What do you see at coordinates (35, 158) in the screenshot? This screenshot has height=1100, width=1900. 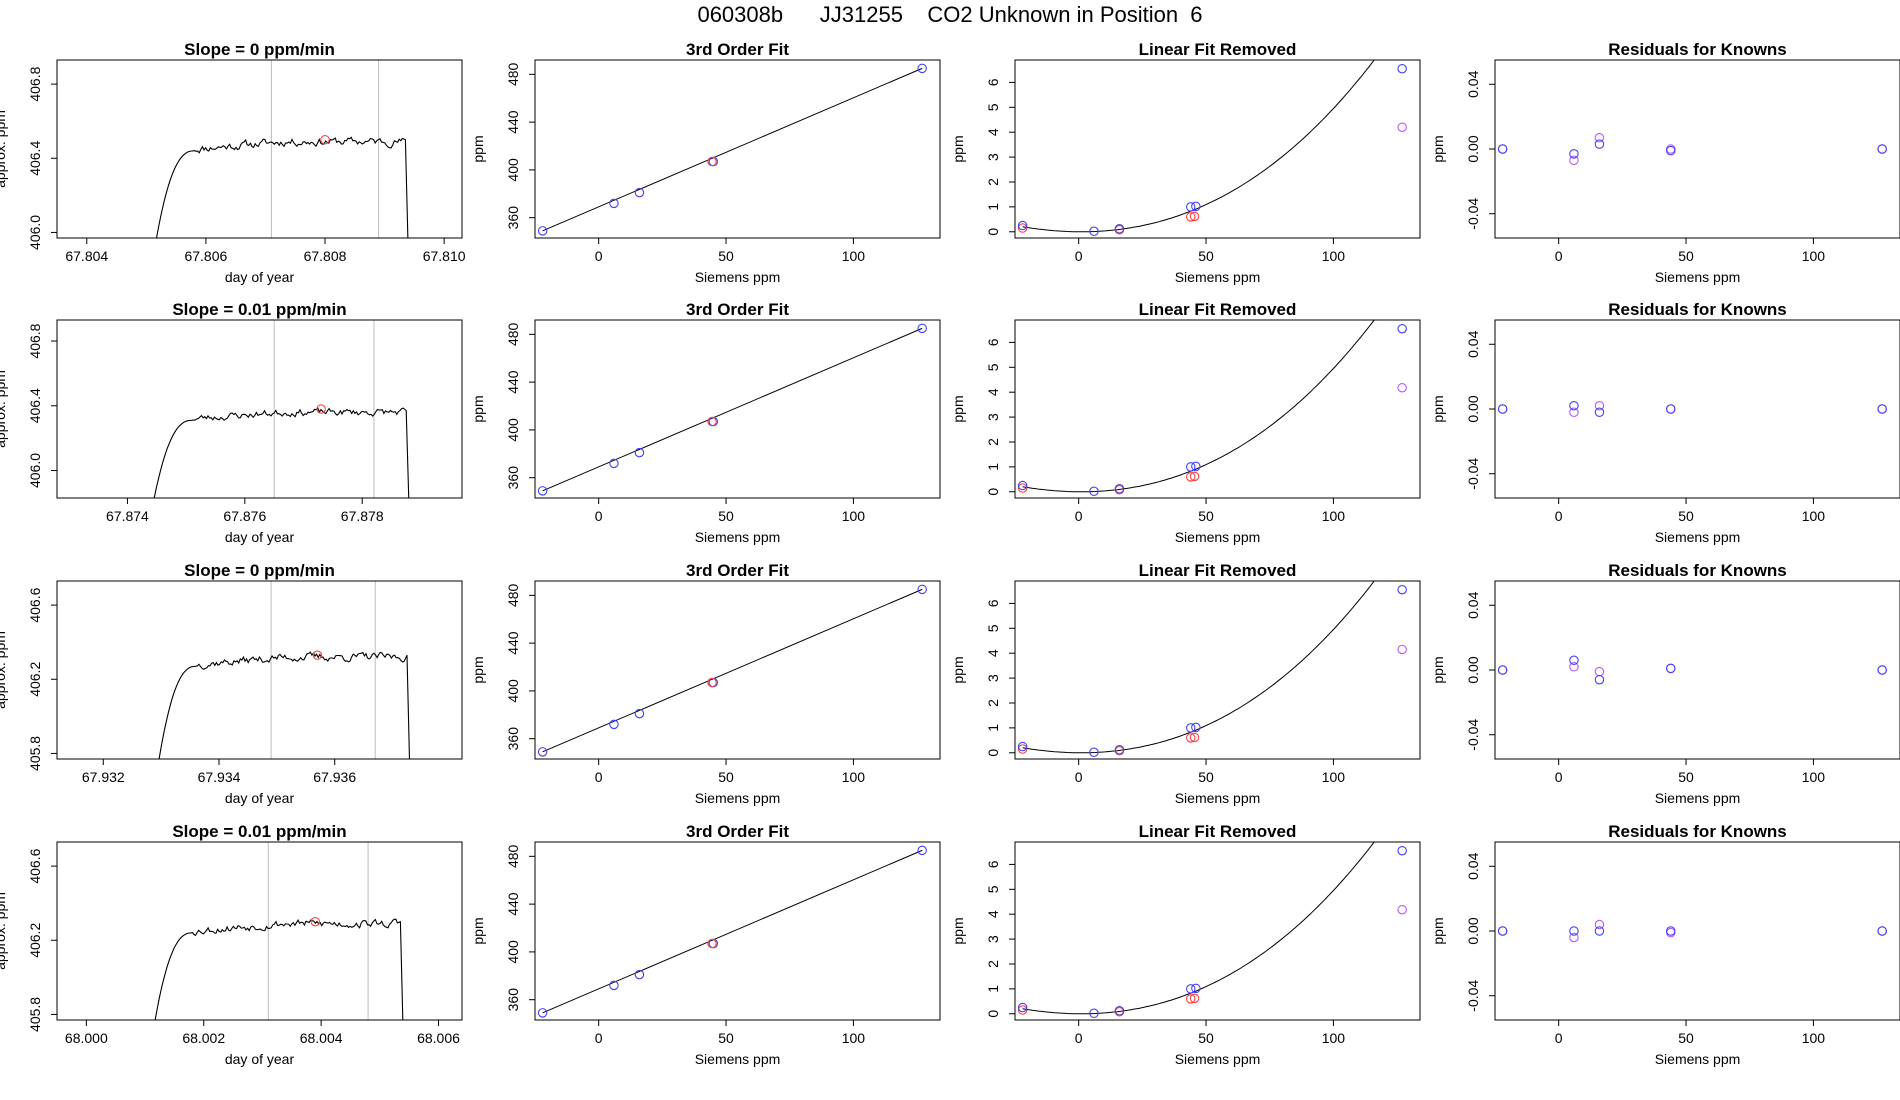 I see `y-tick-label: 406.4` at bounding box center [35, 158].